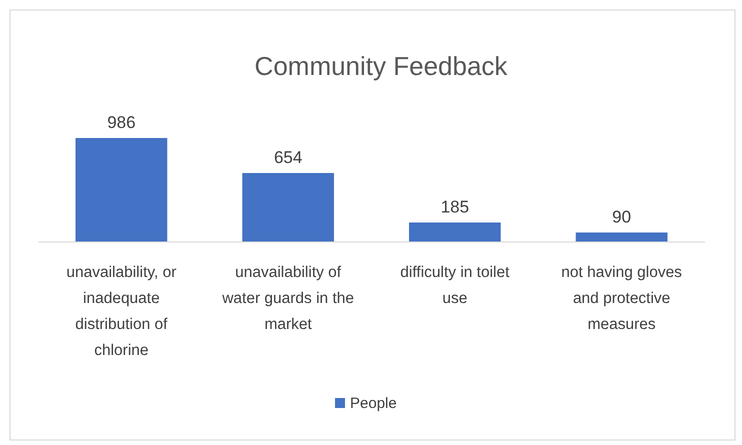 The image size is (742, 445). What do you see at coordinates (373, 403) in the screenshot?
I see `legend-label: People` at bounding box center [373, 403].